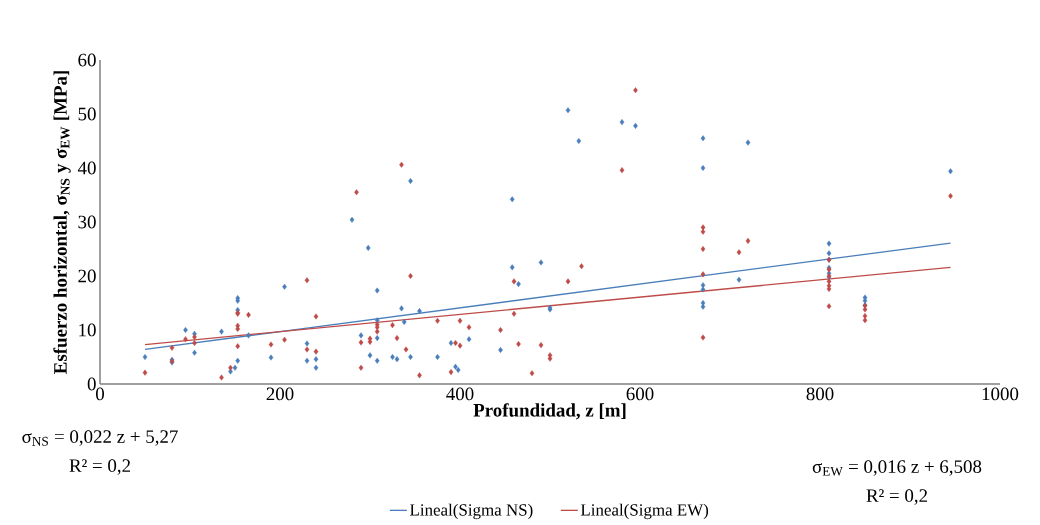  I want to click on x-tick-label: 1000, so click(1000, 394).